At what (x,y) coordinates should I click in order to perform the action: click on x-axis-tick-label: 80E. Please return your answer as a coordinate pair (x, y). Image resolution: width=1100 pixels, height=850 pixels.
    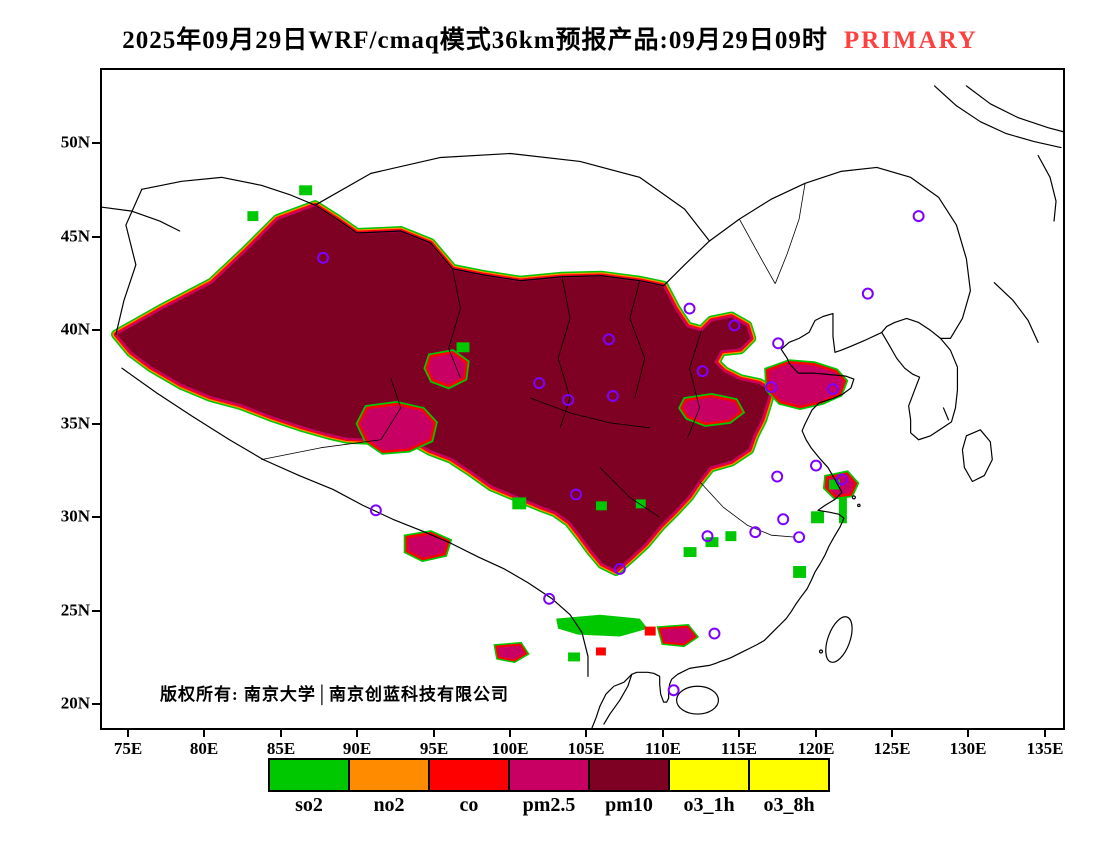
    Looking at the image, I should click on (204, 748).